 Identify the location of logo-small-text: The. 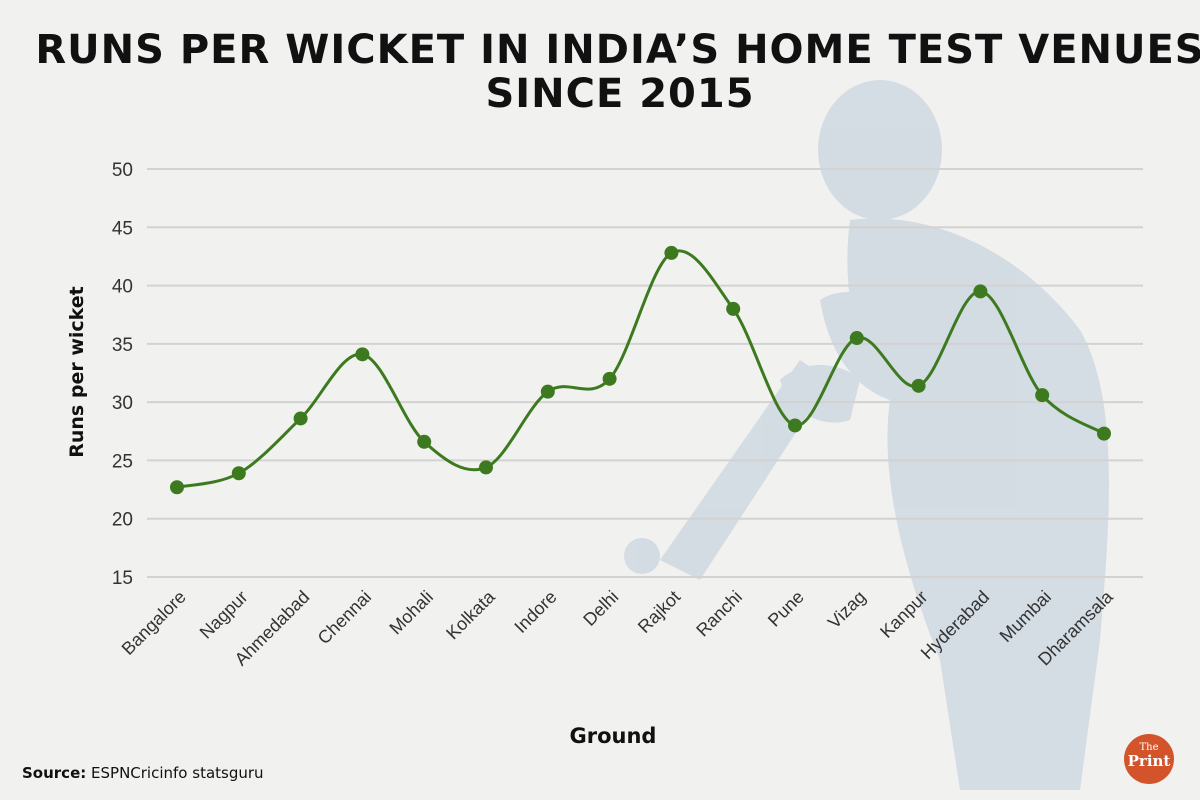
(1149, 747).